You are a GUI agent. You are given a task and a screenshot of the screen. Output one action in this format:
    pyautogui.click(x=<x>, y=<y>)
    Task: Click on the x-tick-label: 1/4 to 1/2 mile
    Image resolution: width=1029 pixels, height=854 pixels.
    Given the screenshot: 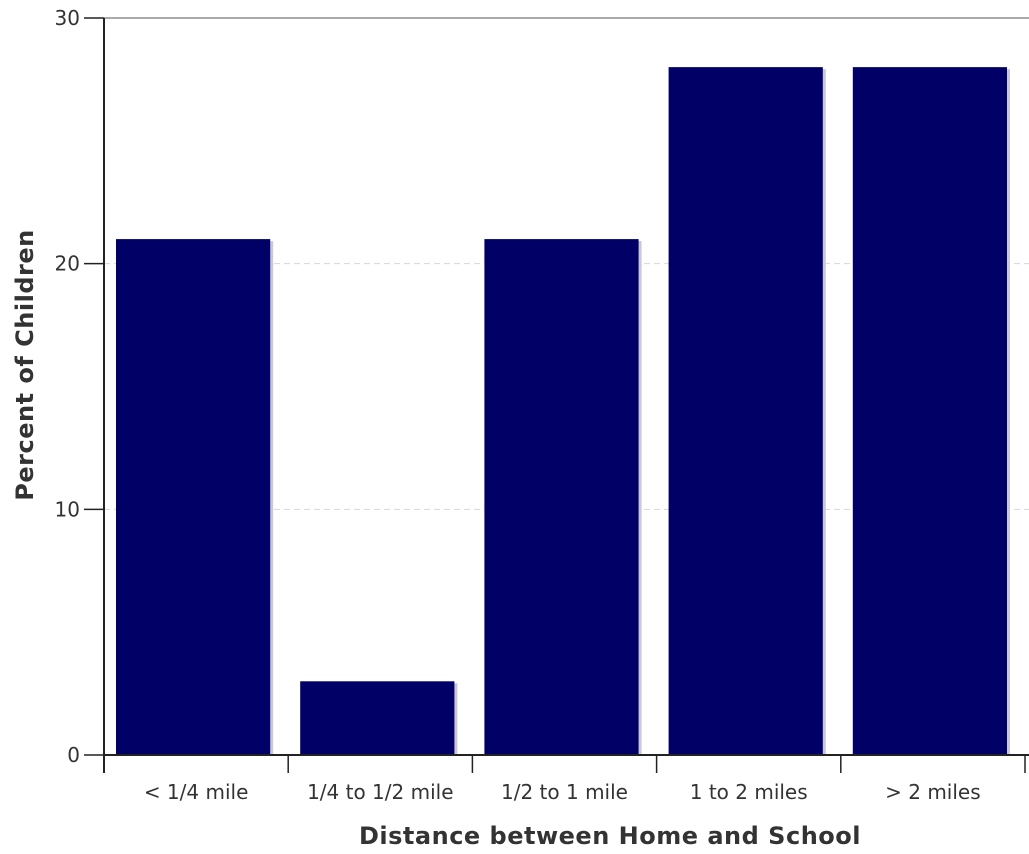 What is the action you would take?
    pyautogui.click(x=380, y=792)
    